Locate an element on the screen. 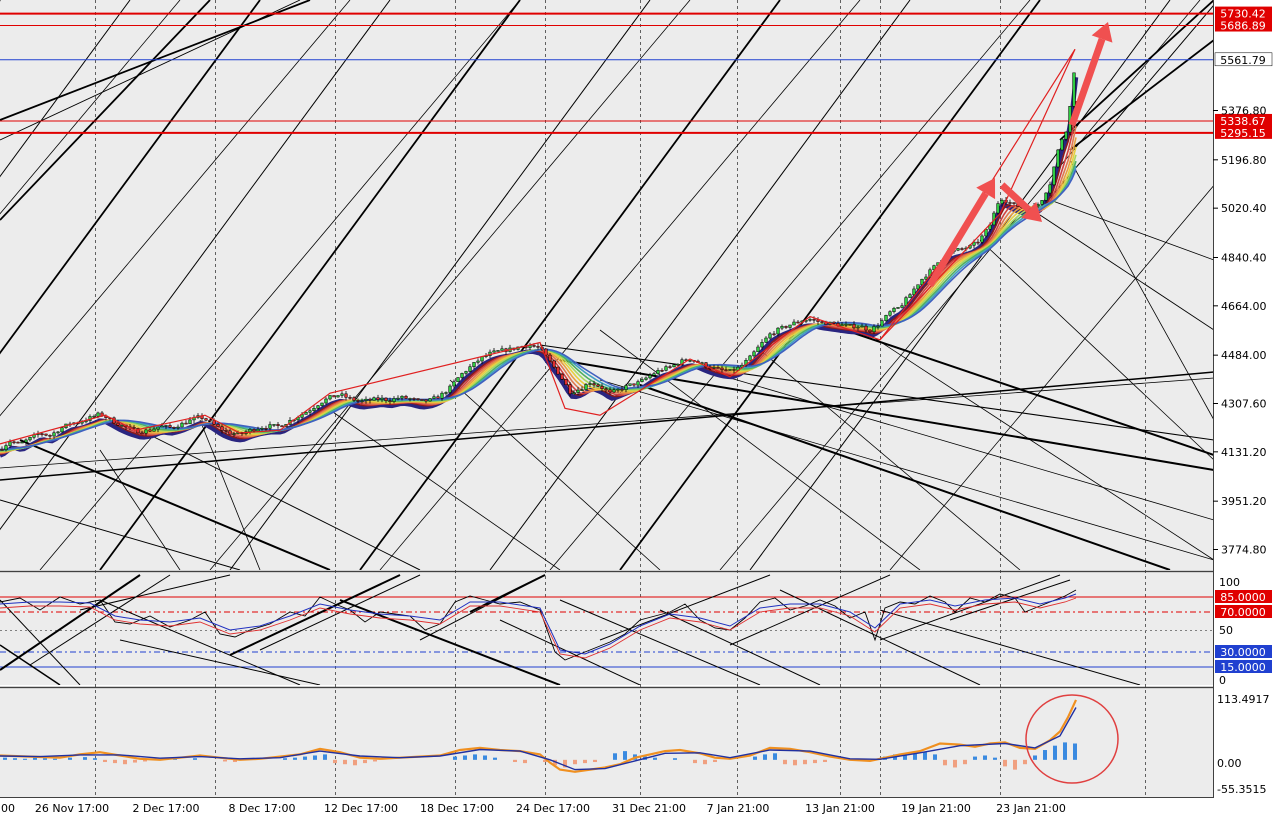 This screenshot has width=1280, height=820. time-tick-label: 00 is located at coordinates (8, 808).